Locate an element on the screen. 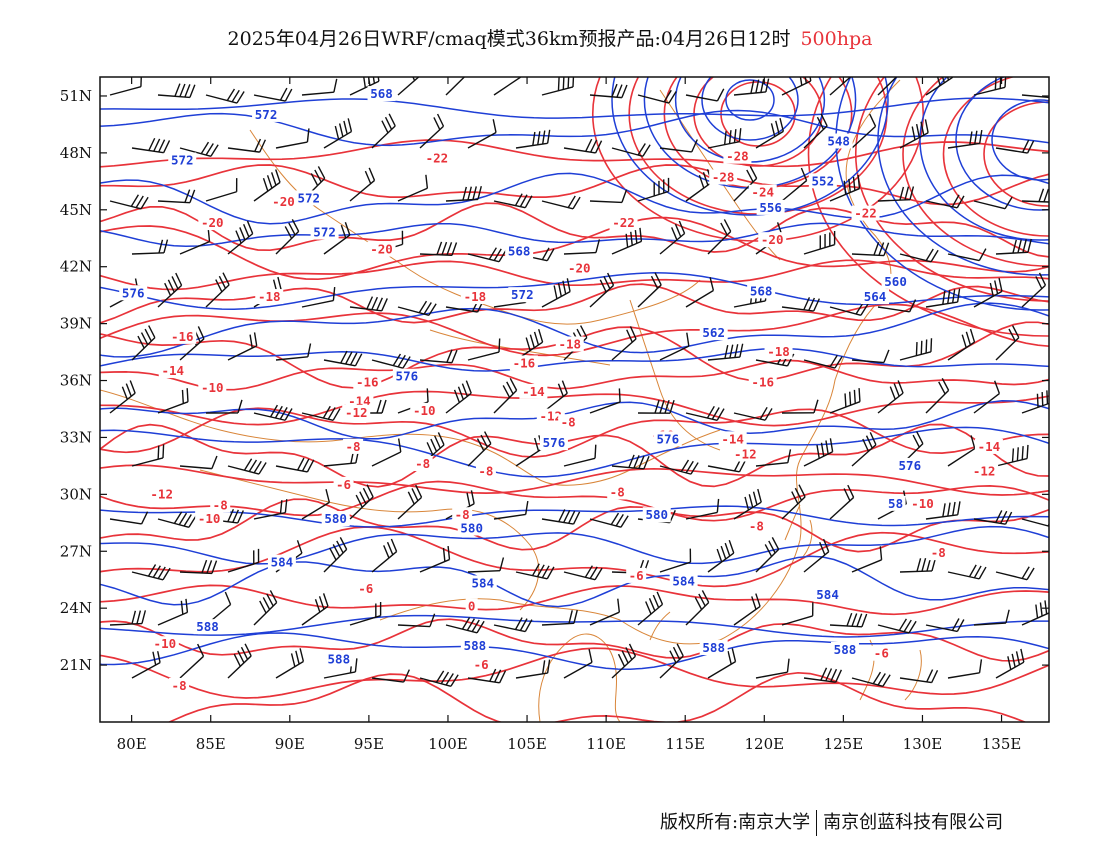 Image resolution: width=1100 pixels, height=850 pixels. temperature-label: -20 is located at coordinates (283, 201).